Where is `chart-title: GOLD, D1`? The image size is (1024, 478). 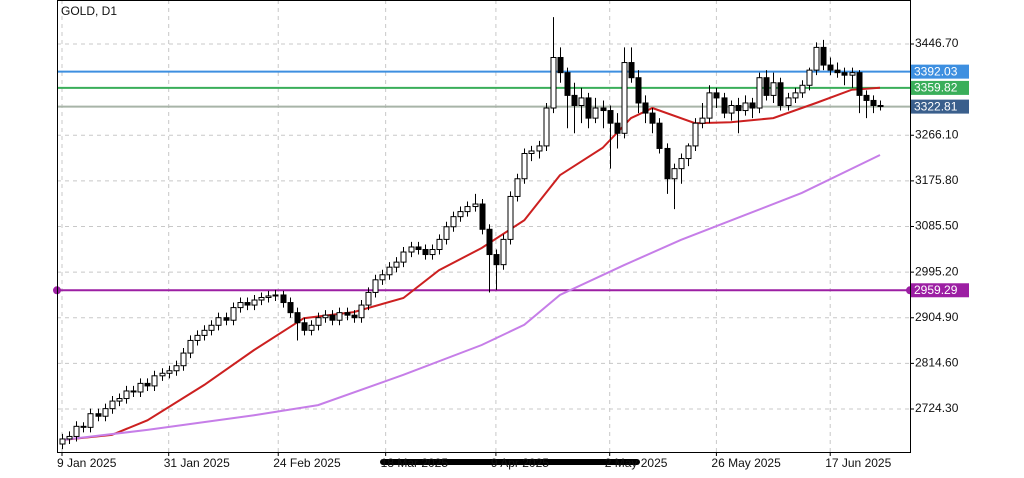
chart-title: GOLD, D1 is located at coordinates (89, 11).